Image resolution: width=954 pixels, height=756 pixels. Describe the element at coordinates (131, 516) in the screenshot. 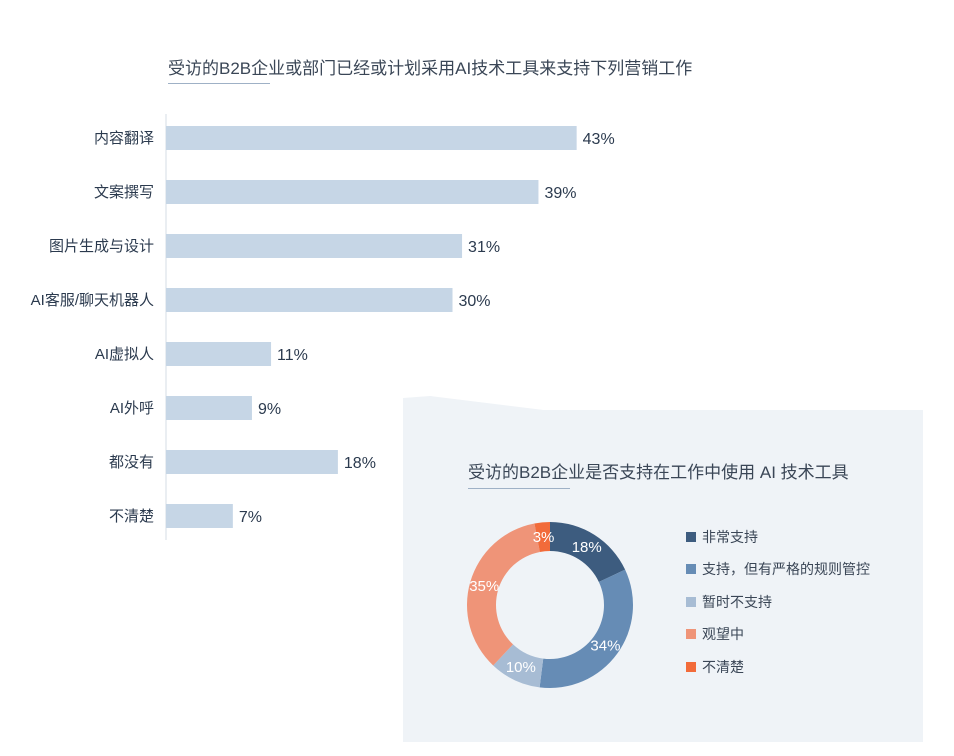

I see `category-label: 不清楚` at that location.